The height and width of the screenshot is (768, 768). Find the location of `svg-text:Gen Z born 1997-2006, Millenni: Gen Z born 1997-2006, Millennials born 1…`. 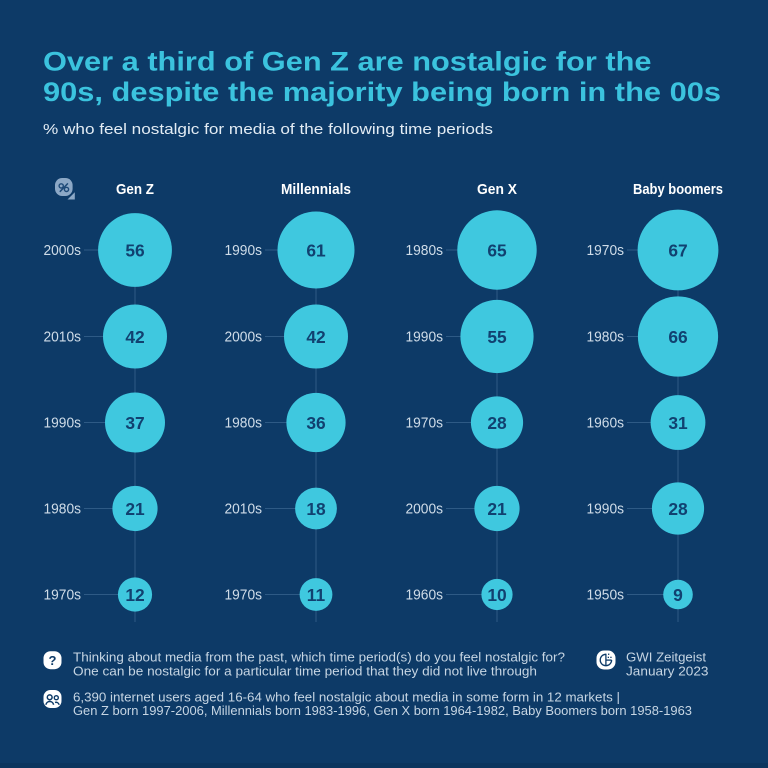

svg-text:Gen Z born 1997-2006, Millenni: Gen Z born 1997-2006, Millennials born 1… is located at coordinates (382, 711).